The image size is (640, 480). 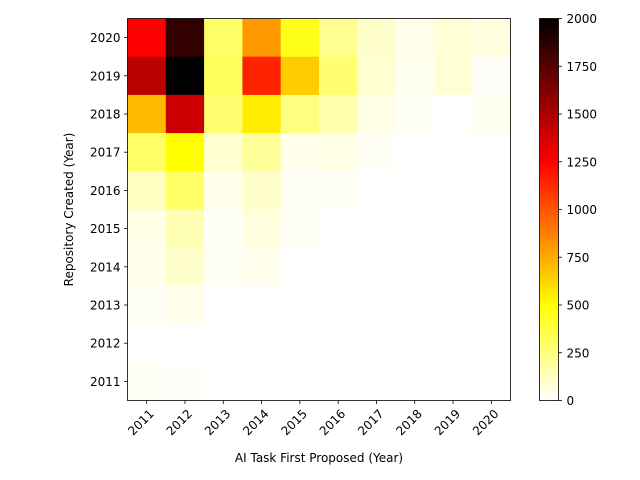 What do you see at coordinates (223, 190) in the screenshot?
I see `heatmap-cell-2016-2013` at bounding box center [223, 190].